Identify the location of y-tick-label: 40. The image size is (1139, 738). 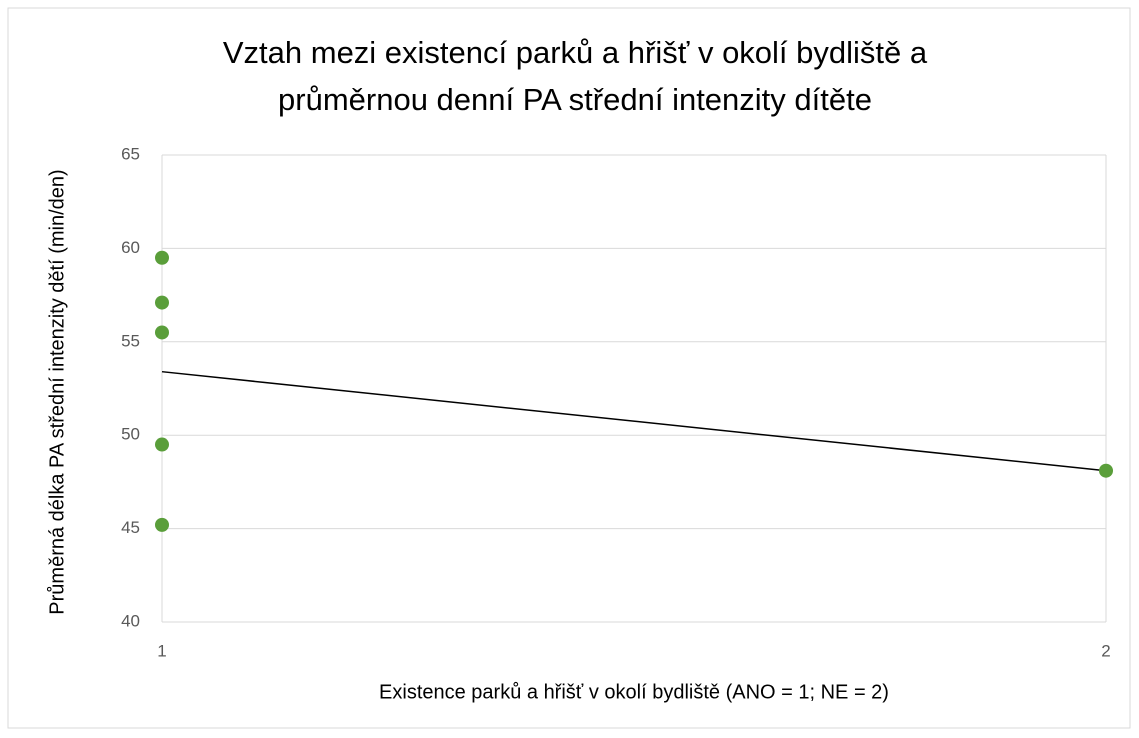
(130, 620).